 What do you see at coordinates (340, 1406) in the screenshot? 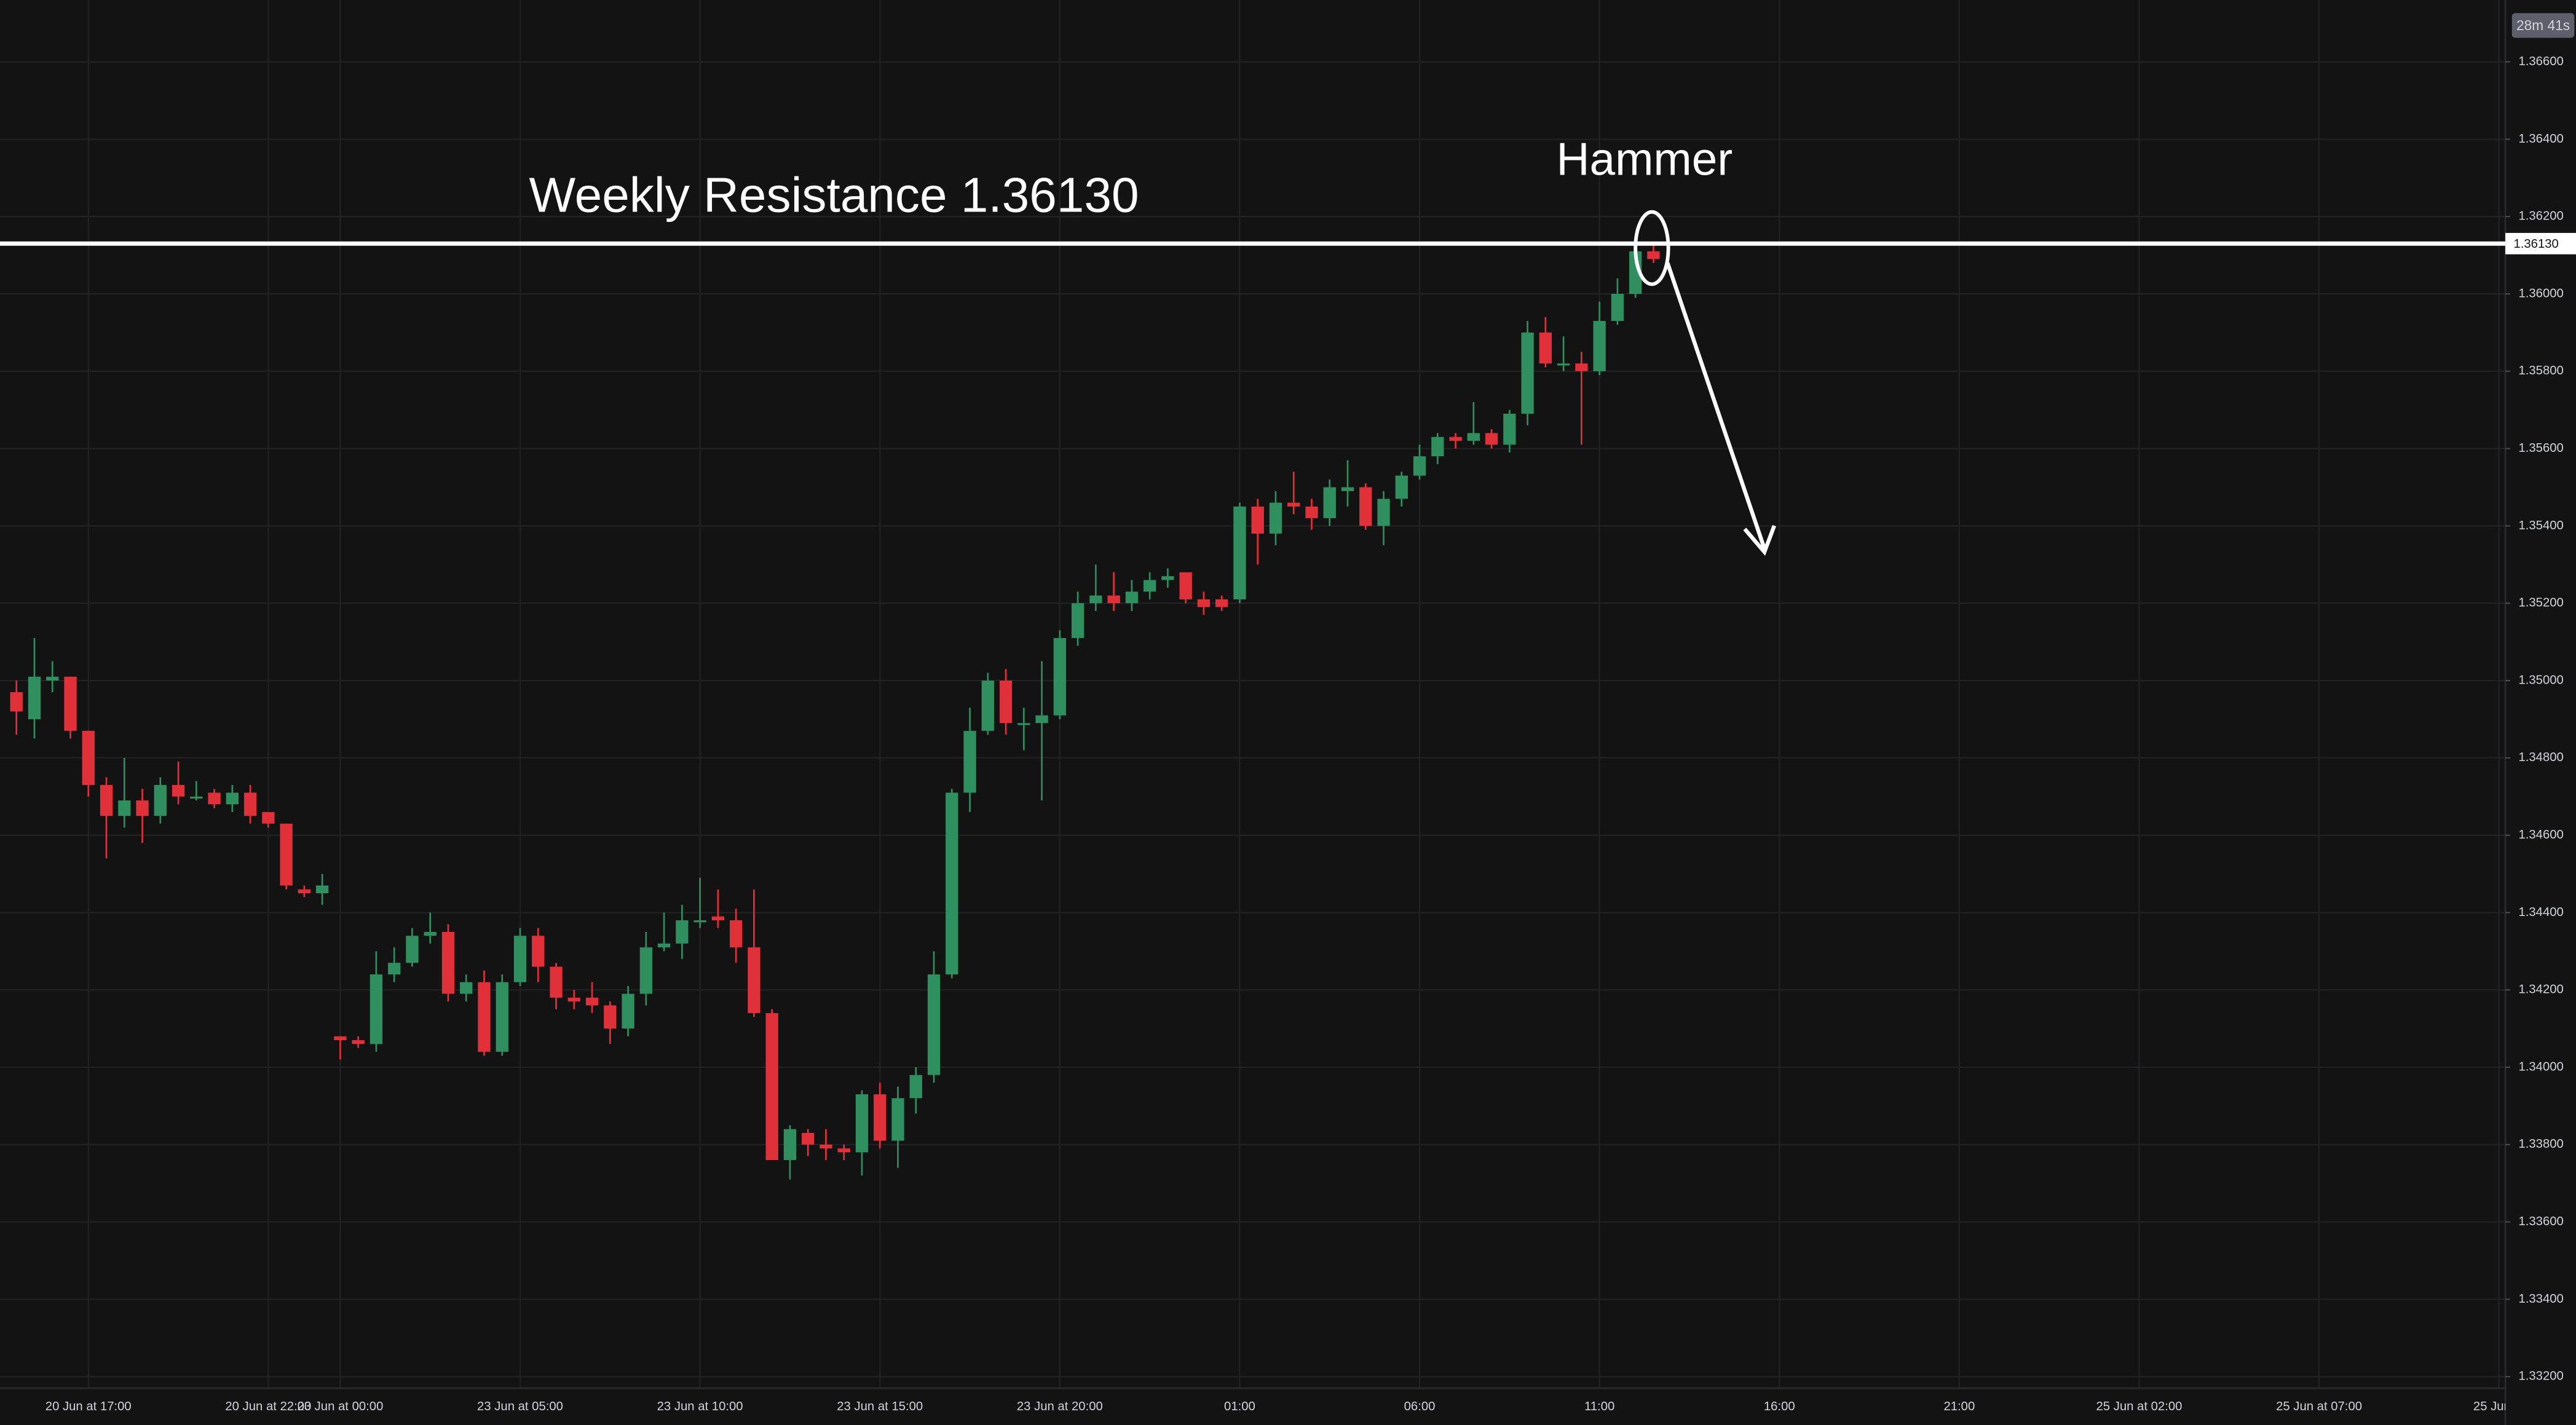
I see `x-tick-label: 23 Jun at 00:00` at bounding box center [340, 1406].